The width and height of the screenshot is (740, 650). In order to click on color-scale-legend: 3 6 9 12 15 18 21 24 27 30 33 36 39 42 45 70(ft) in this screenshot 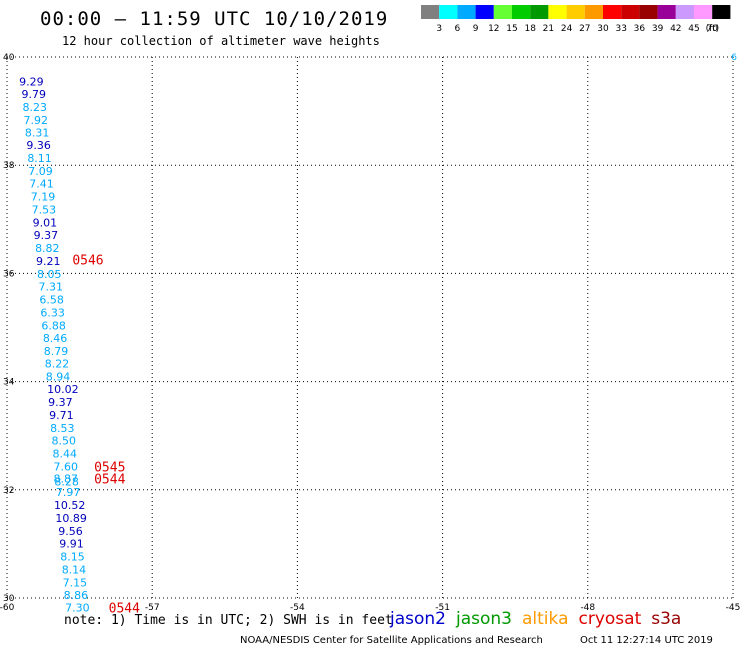, I will do `click(576, 19)`.